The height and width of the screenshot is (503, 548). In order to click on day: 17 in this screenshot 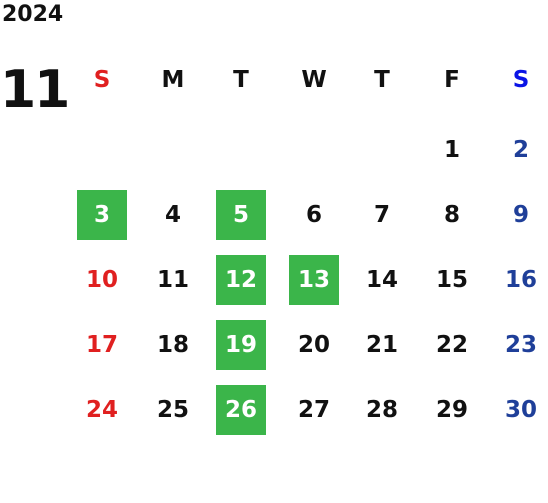, I will do `click(101, 345)`.